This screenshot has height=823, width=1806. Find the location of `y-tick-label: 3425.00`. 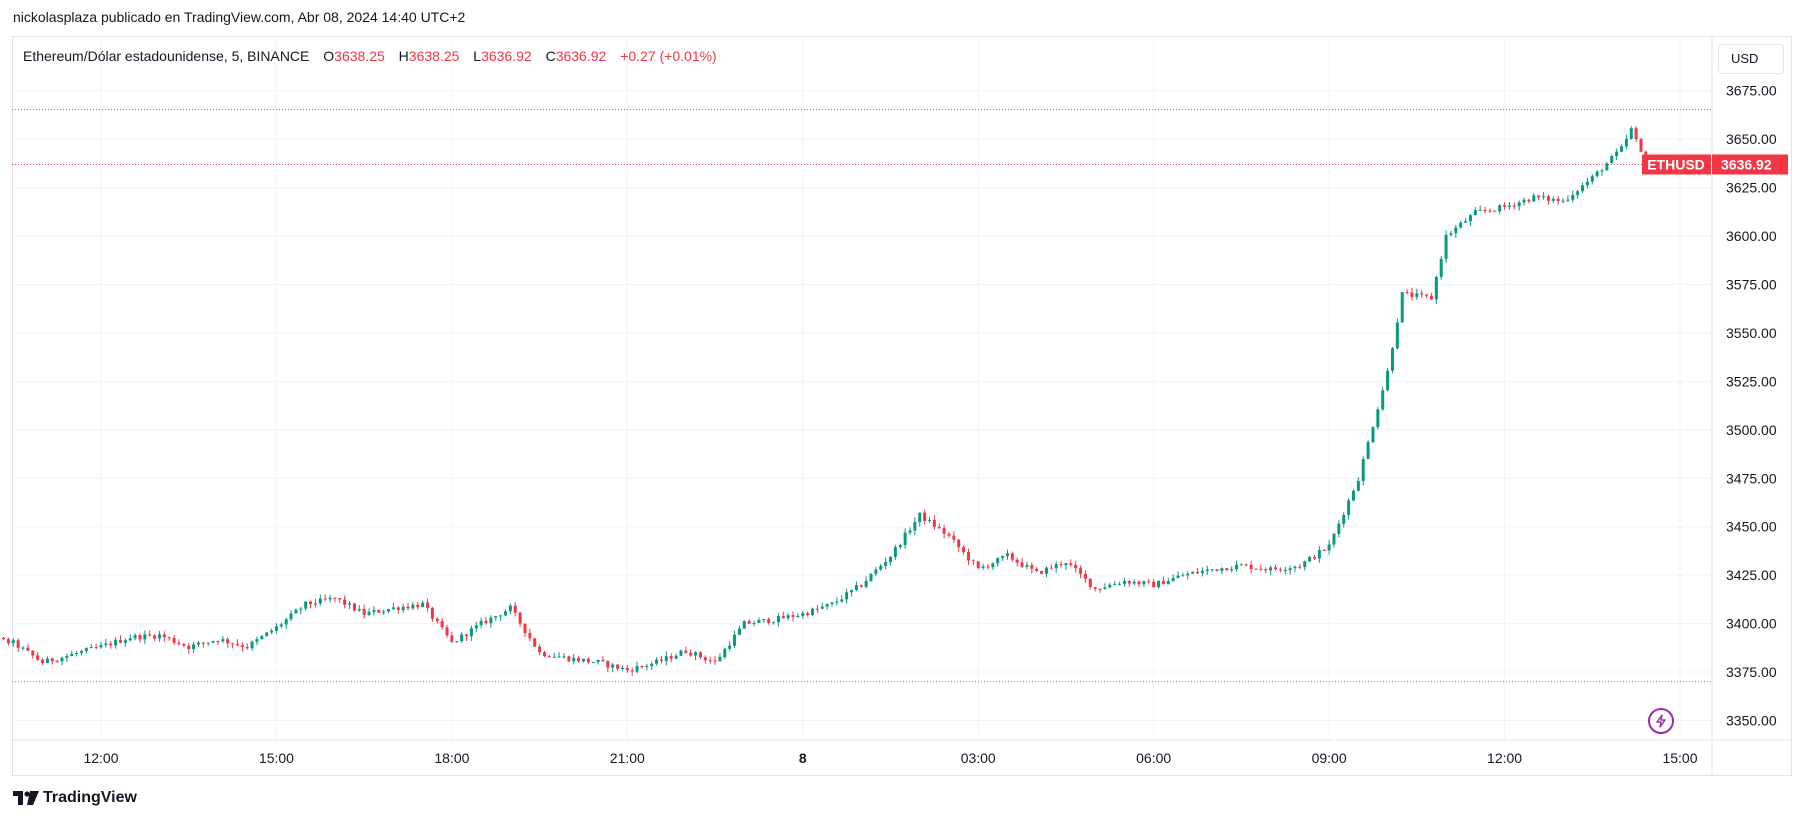

y-tick-label: 3425.00 is located at coordinates (1751, 575).